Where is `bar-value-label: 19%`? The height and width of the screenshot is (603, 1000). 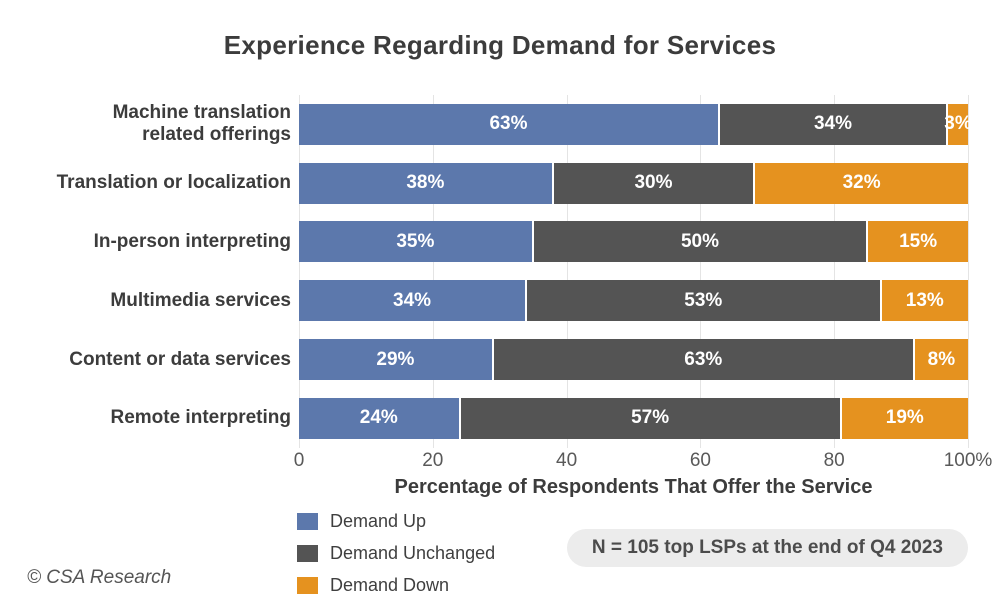
bar-value-label: 19% is located at coordinates (904, 418).